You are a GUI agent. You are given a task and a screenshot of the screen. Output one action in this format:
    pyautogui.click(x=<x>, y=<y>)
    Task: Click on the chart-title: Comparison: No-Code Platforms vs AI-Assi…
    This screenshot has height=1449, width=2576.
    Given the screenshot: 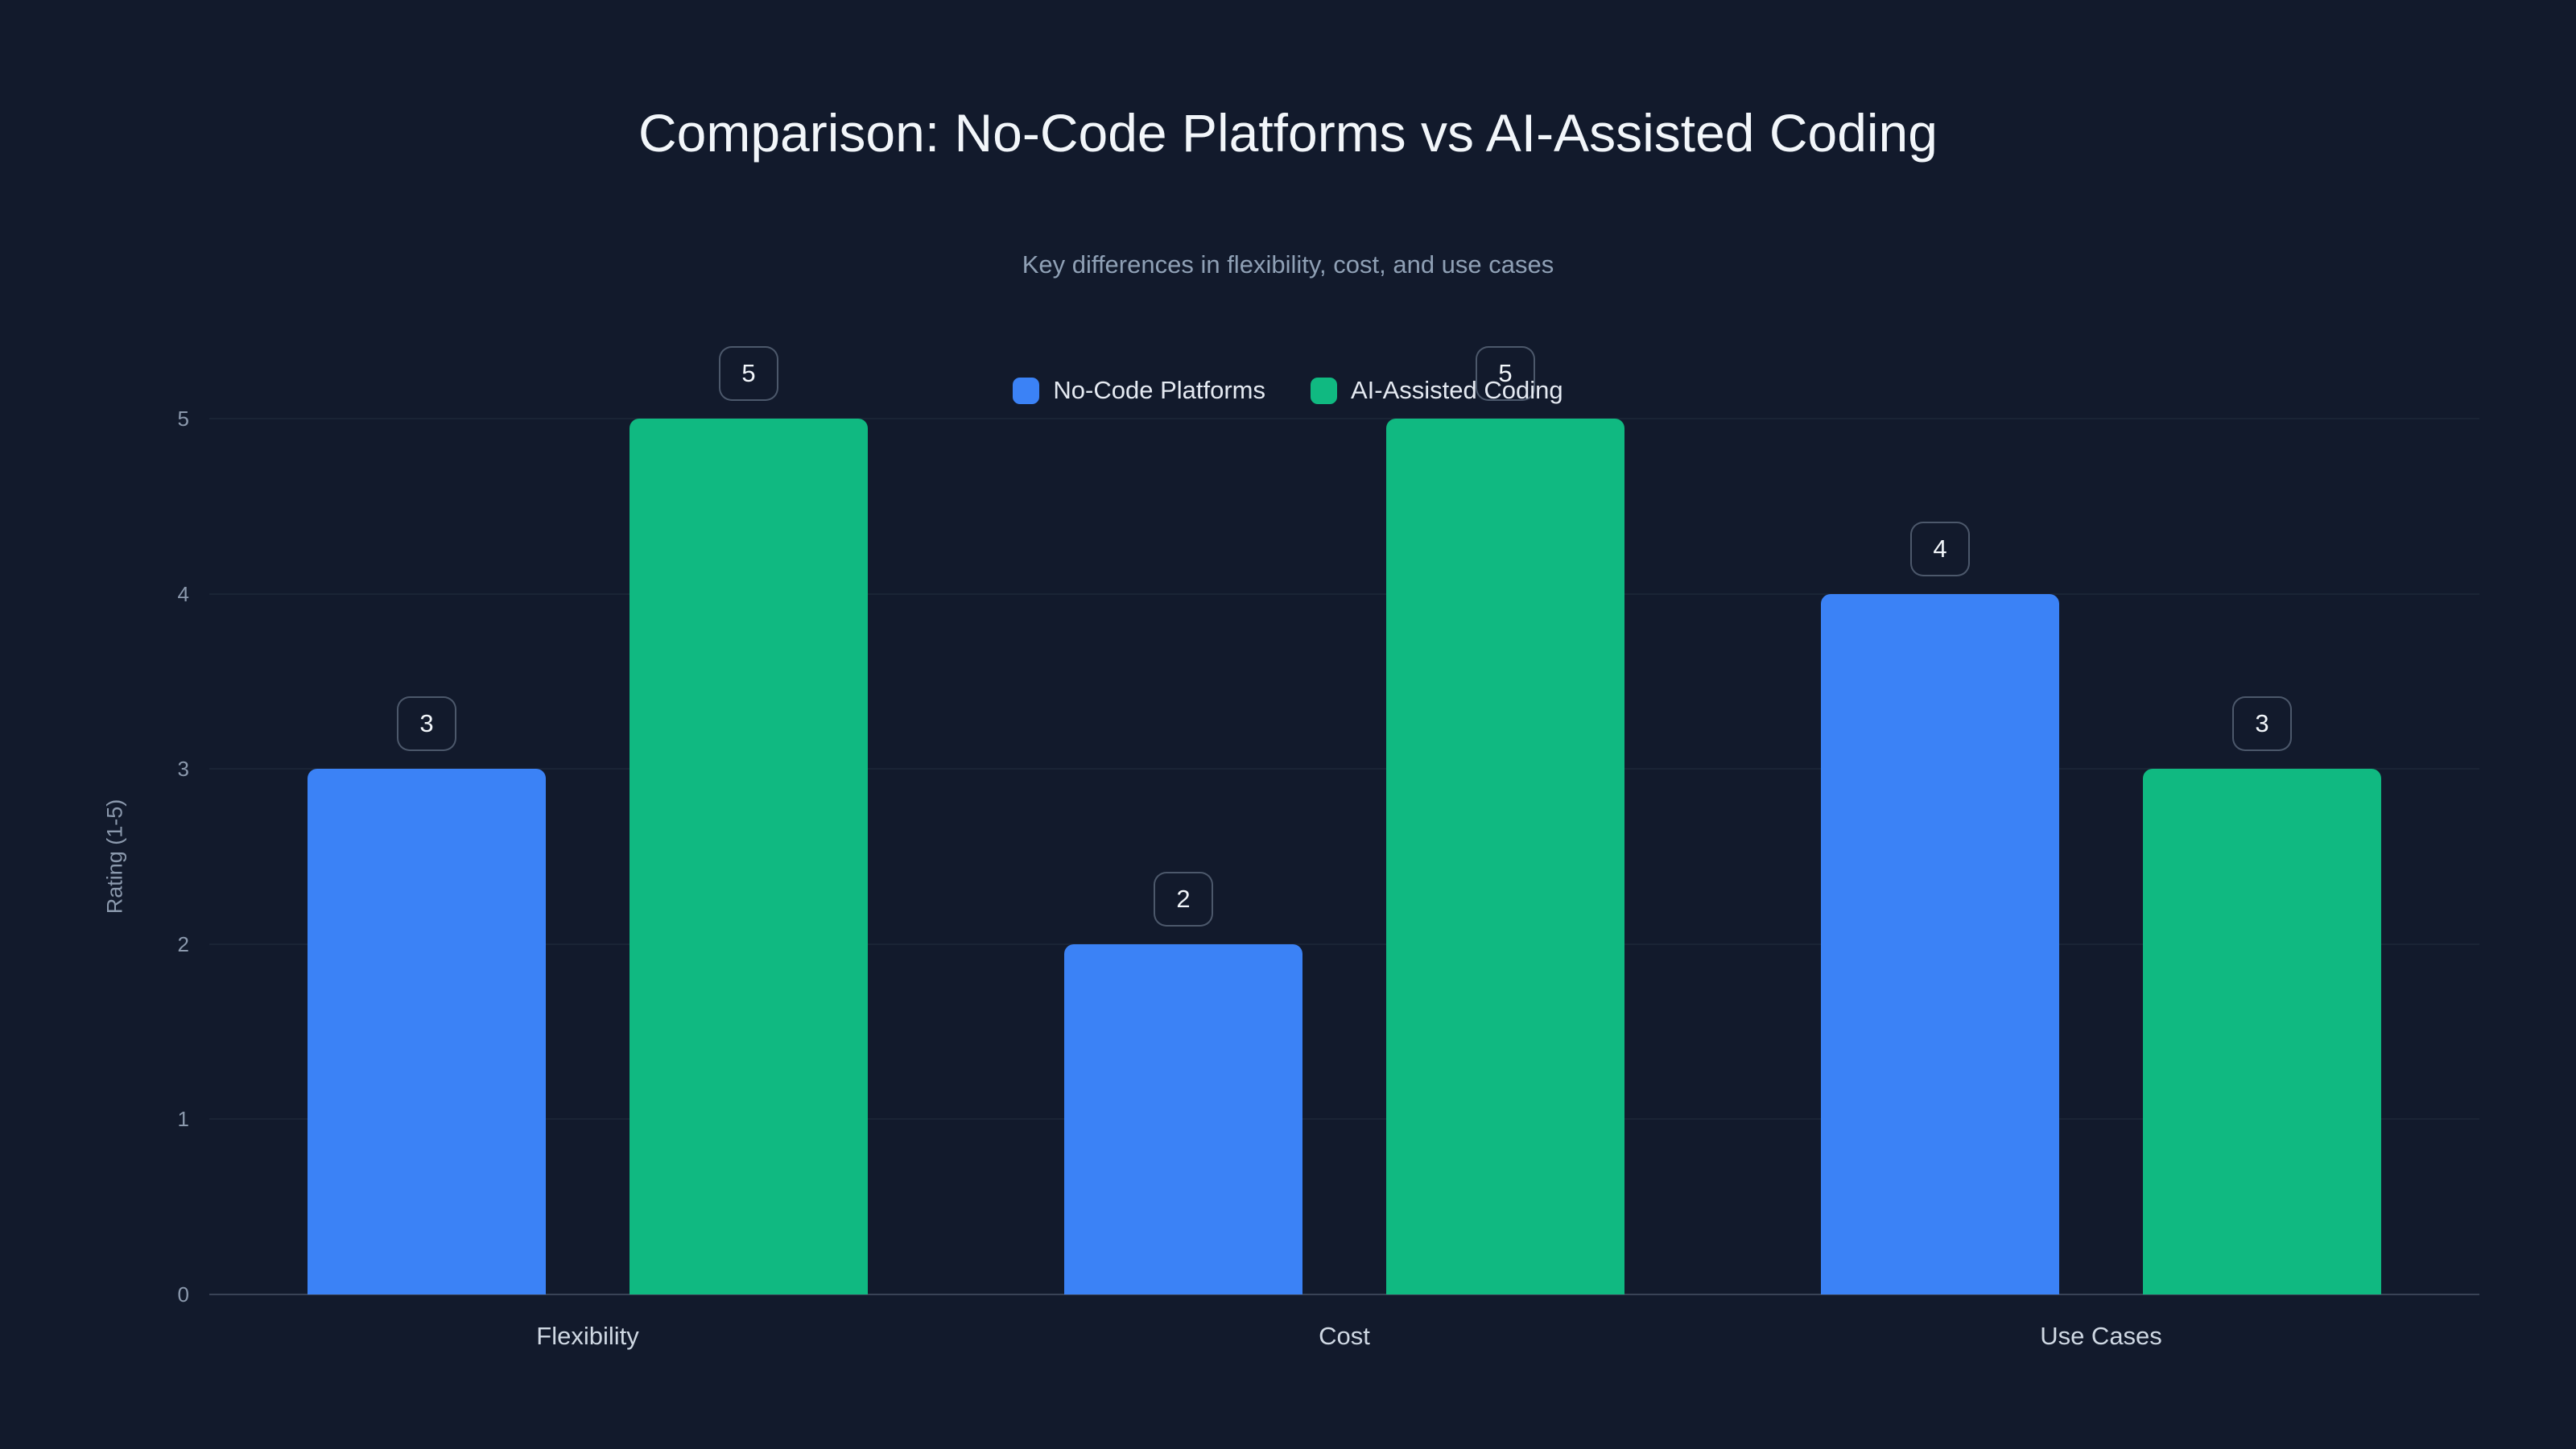 What is the action you would take?
    pyautogui.click(x=1288, y=133)
    